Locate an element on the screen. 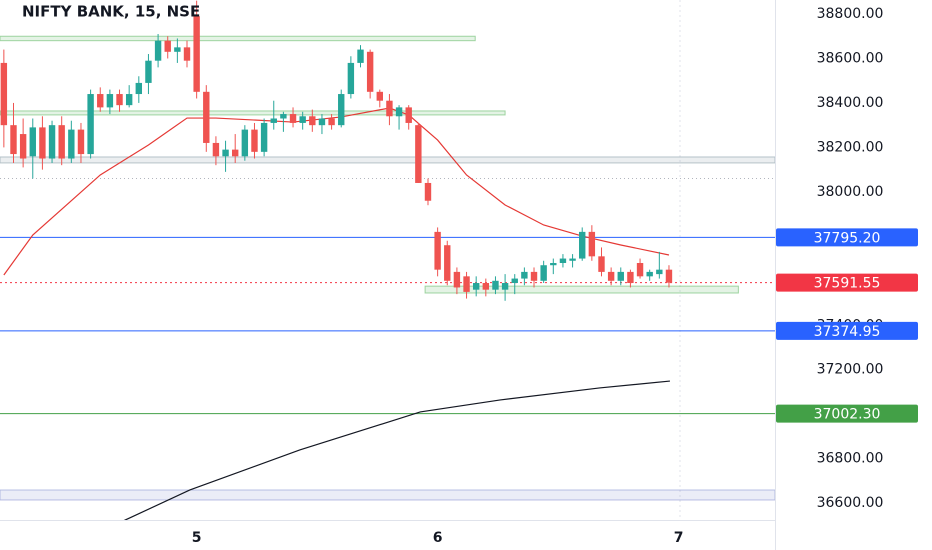 This screenshot has height=550, width=932. level-label: 37591.55 is located at coordinates (847, 284).